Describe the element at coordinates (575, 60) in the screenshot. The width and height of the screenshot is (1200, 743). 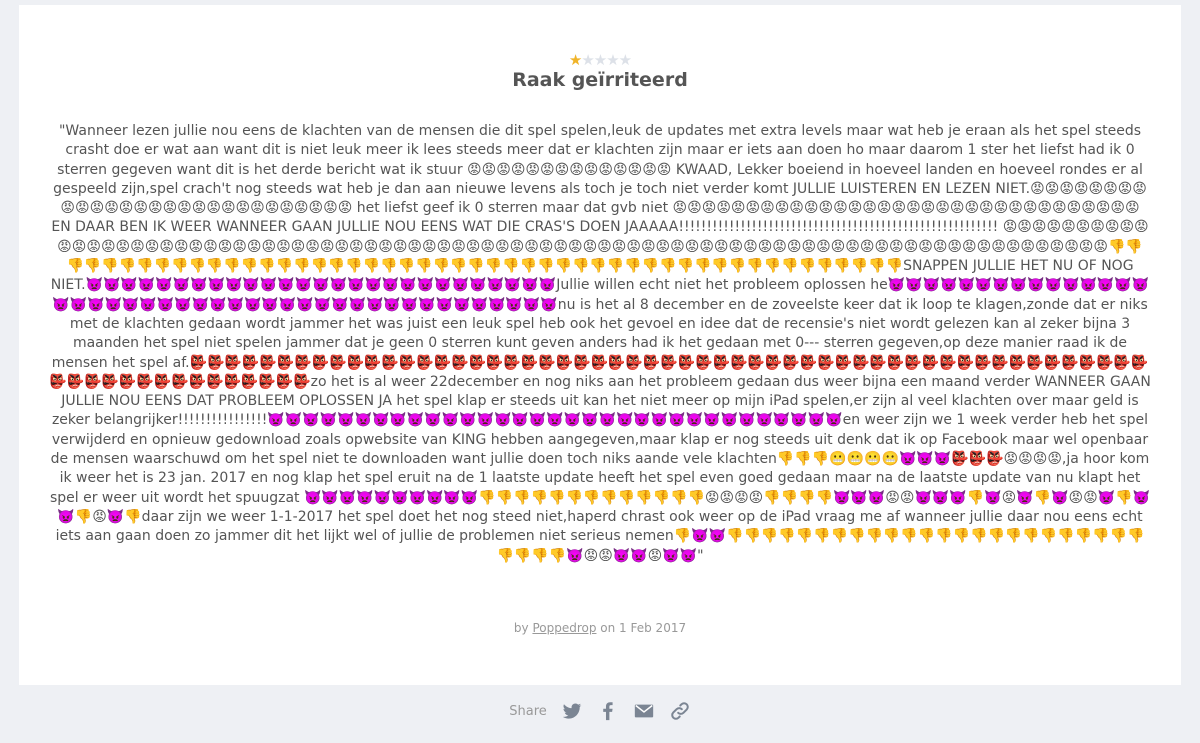
I see `star-filled: ★` at that location.